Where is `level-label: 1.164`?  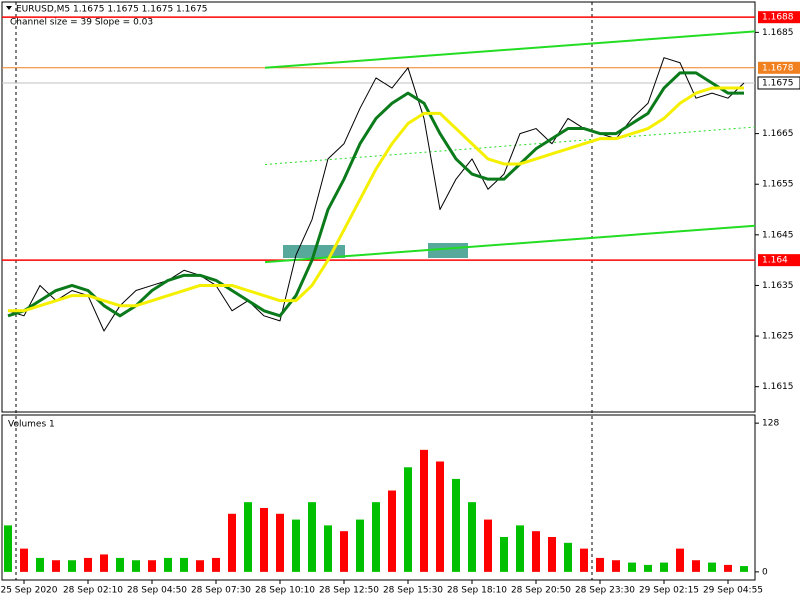 level-label: 1.164 is located at coordinates (775, 261).